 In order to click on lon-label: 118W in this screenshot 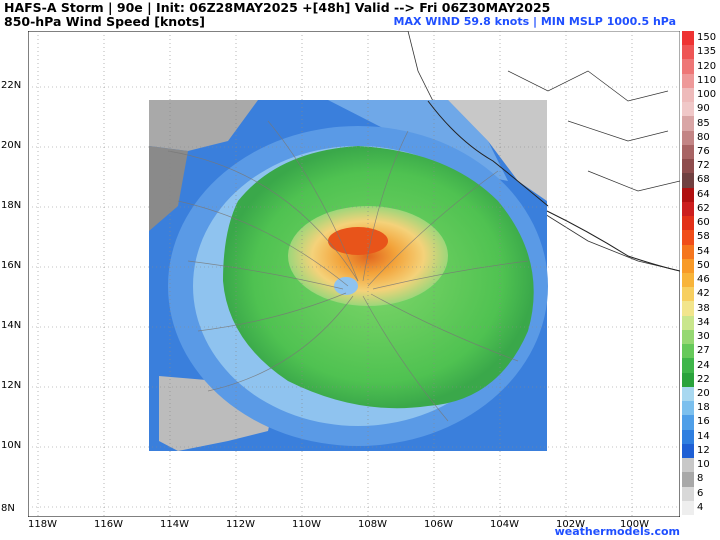, I will do `click(42, 524)`.